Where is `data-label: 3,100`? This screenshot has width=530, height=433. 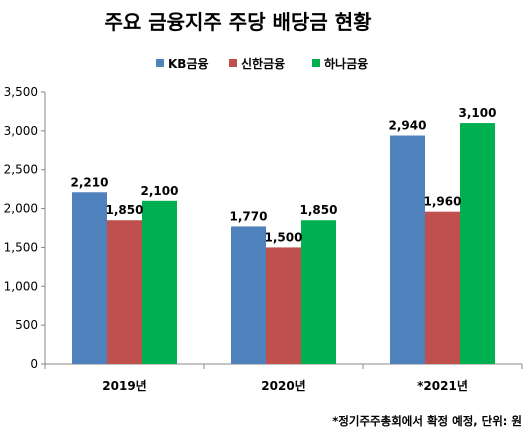 data-label: 3,100 is located at coordinates (478, 113).